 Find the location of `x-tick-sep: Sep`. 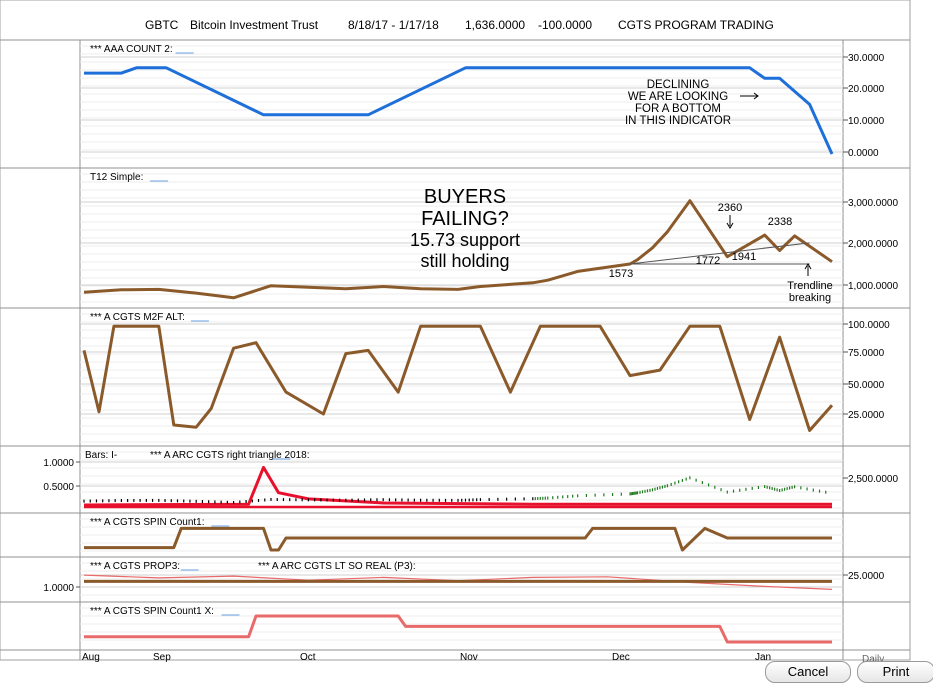

x-tick-sep: Sep is located at coordinates (162, 657).